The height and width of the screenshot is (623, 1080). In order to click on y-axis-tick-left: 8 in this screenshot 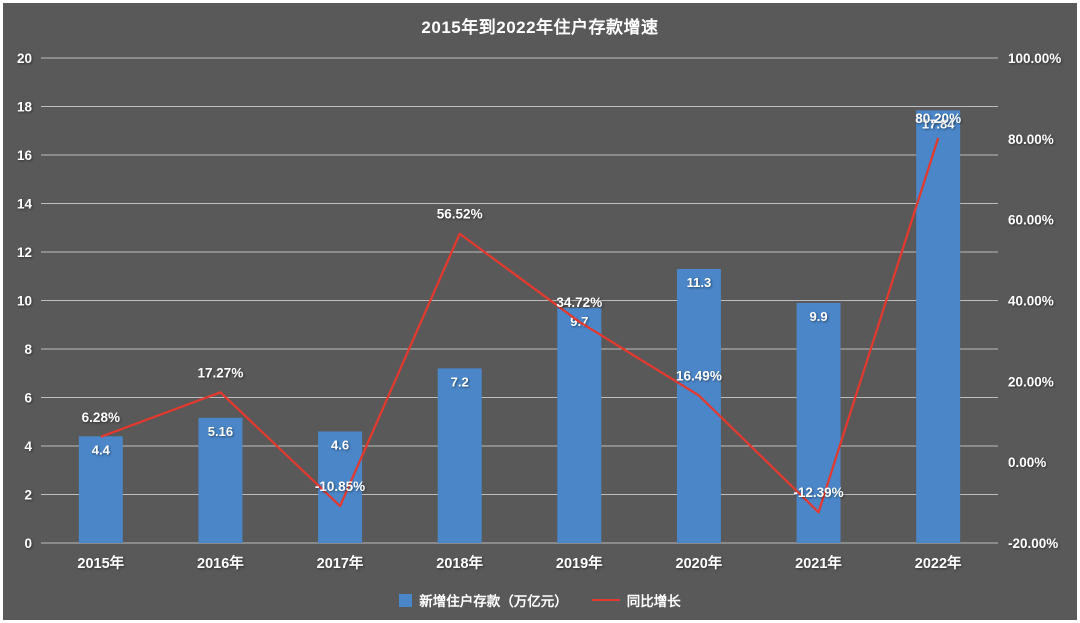, I will do `click(28, 349)`.